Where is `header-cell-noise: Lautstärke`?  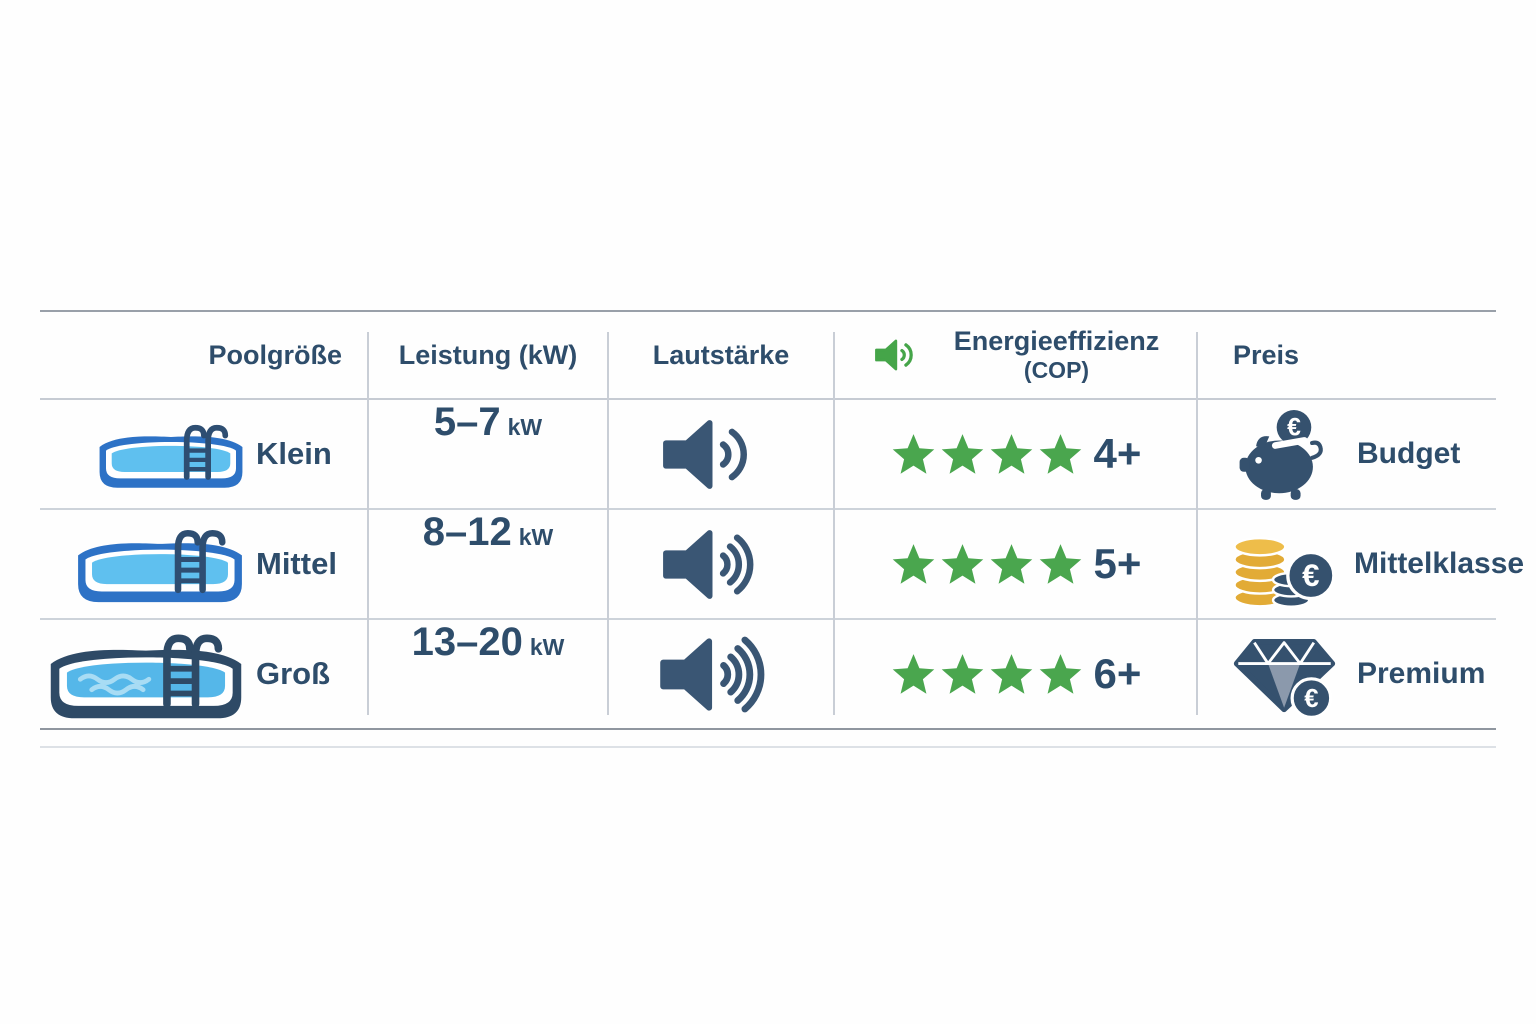 header-cell-noise: Lautstärke is located at coordinates (721, 355).